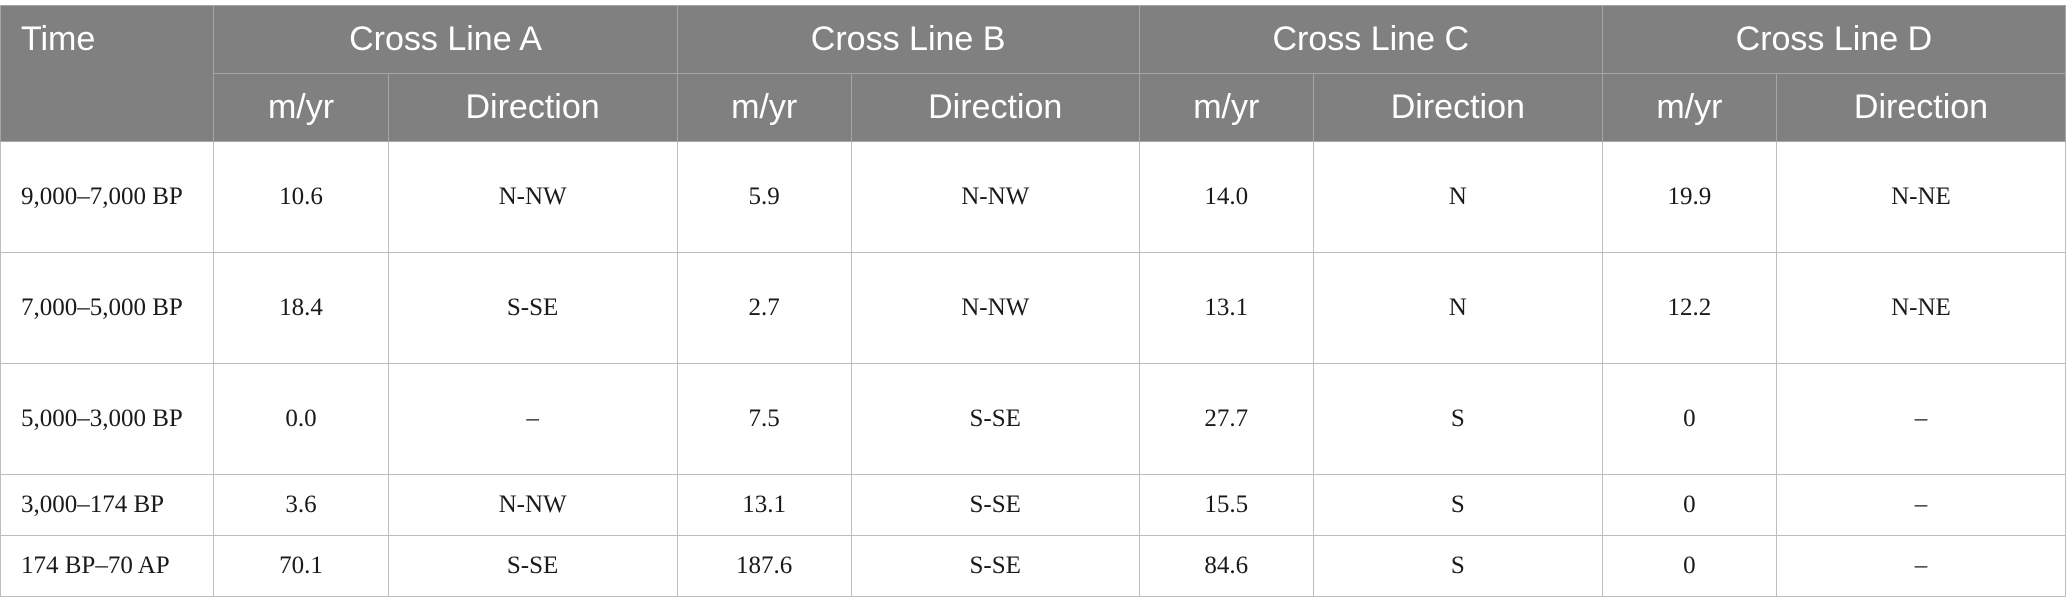  What do you see at coordinates (764, 308) in the screenshot?
I see `rate-cell: 2.7` at bounding box center [764, 308].